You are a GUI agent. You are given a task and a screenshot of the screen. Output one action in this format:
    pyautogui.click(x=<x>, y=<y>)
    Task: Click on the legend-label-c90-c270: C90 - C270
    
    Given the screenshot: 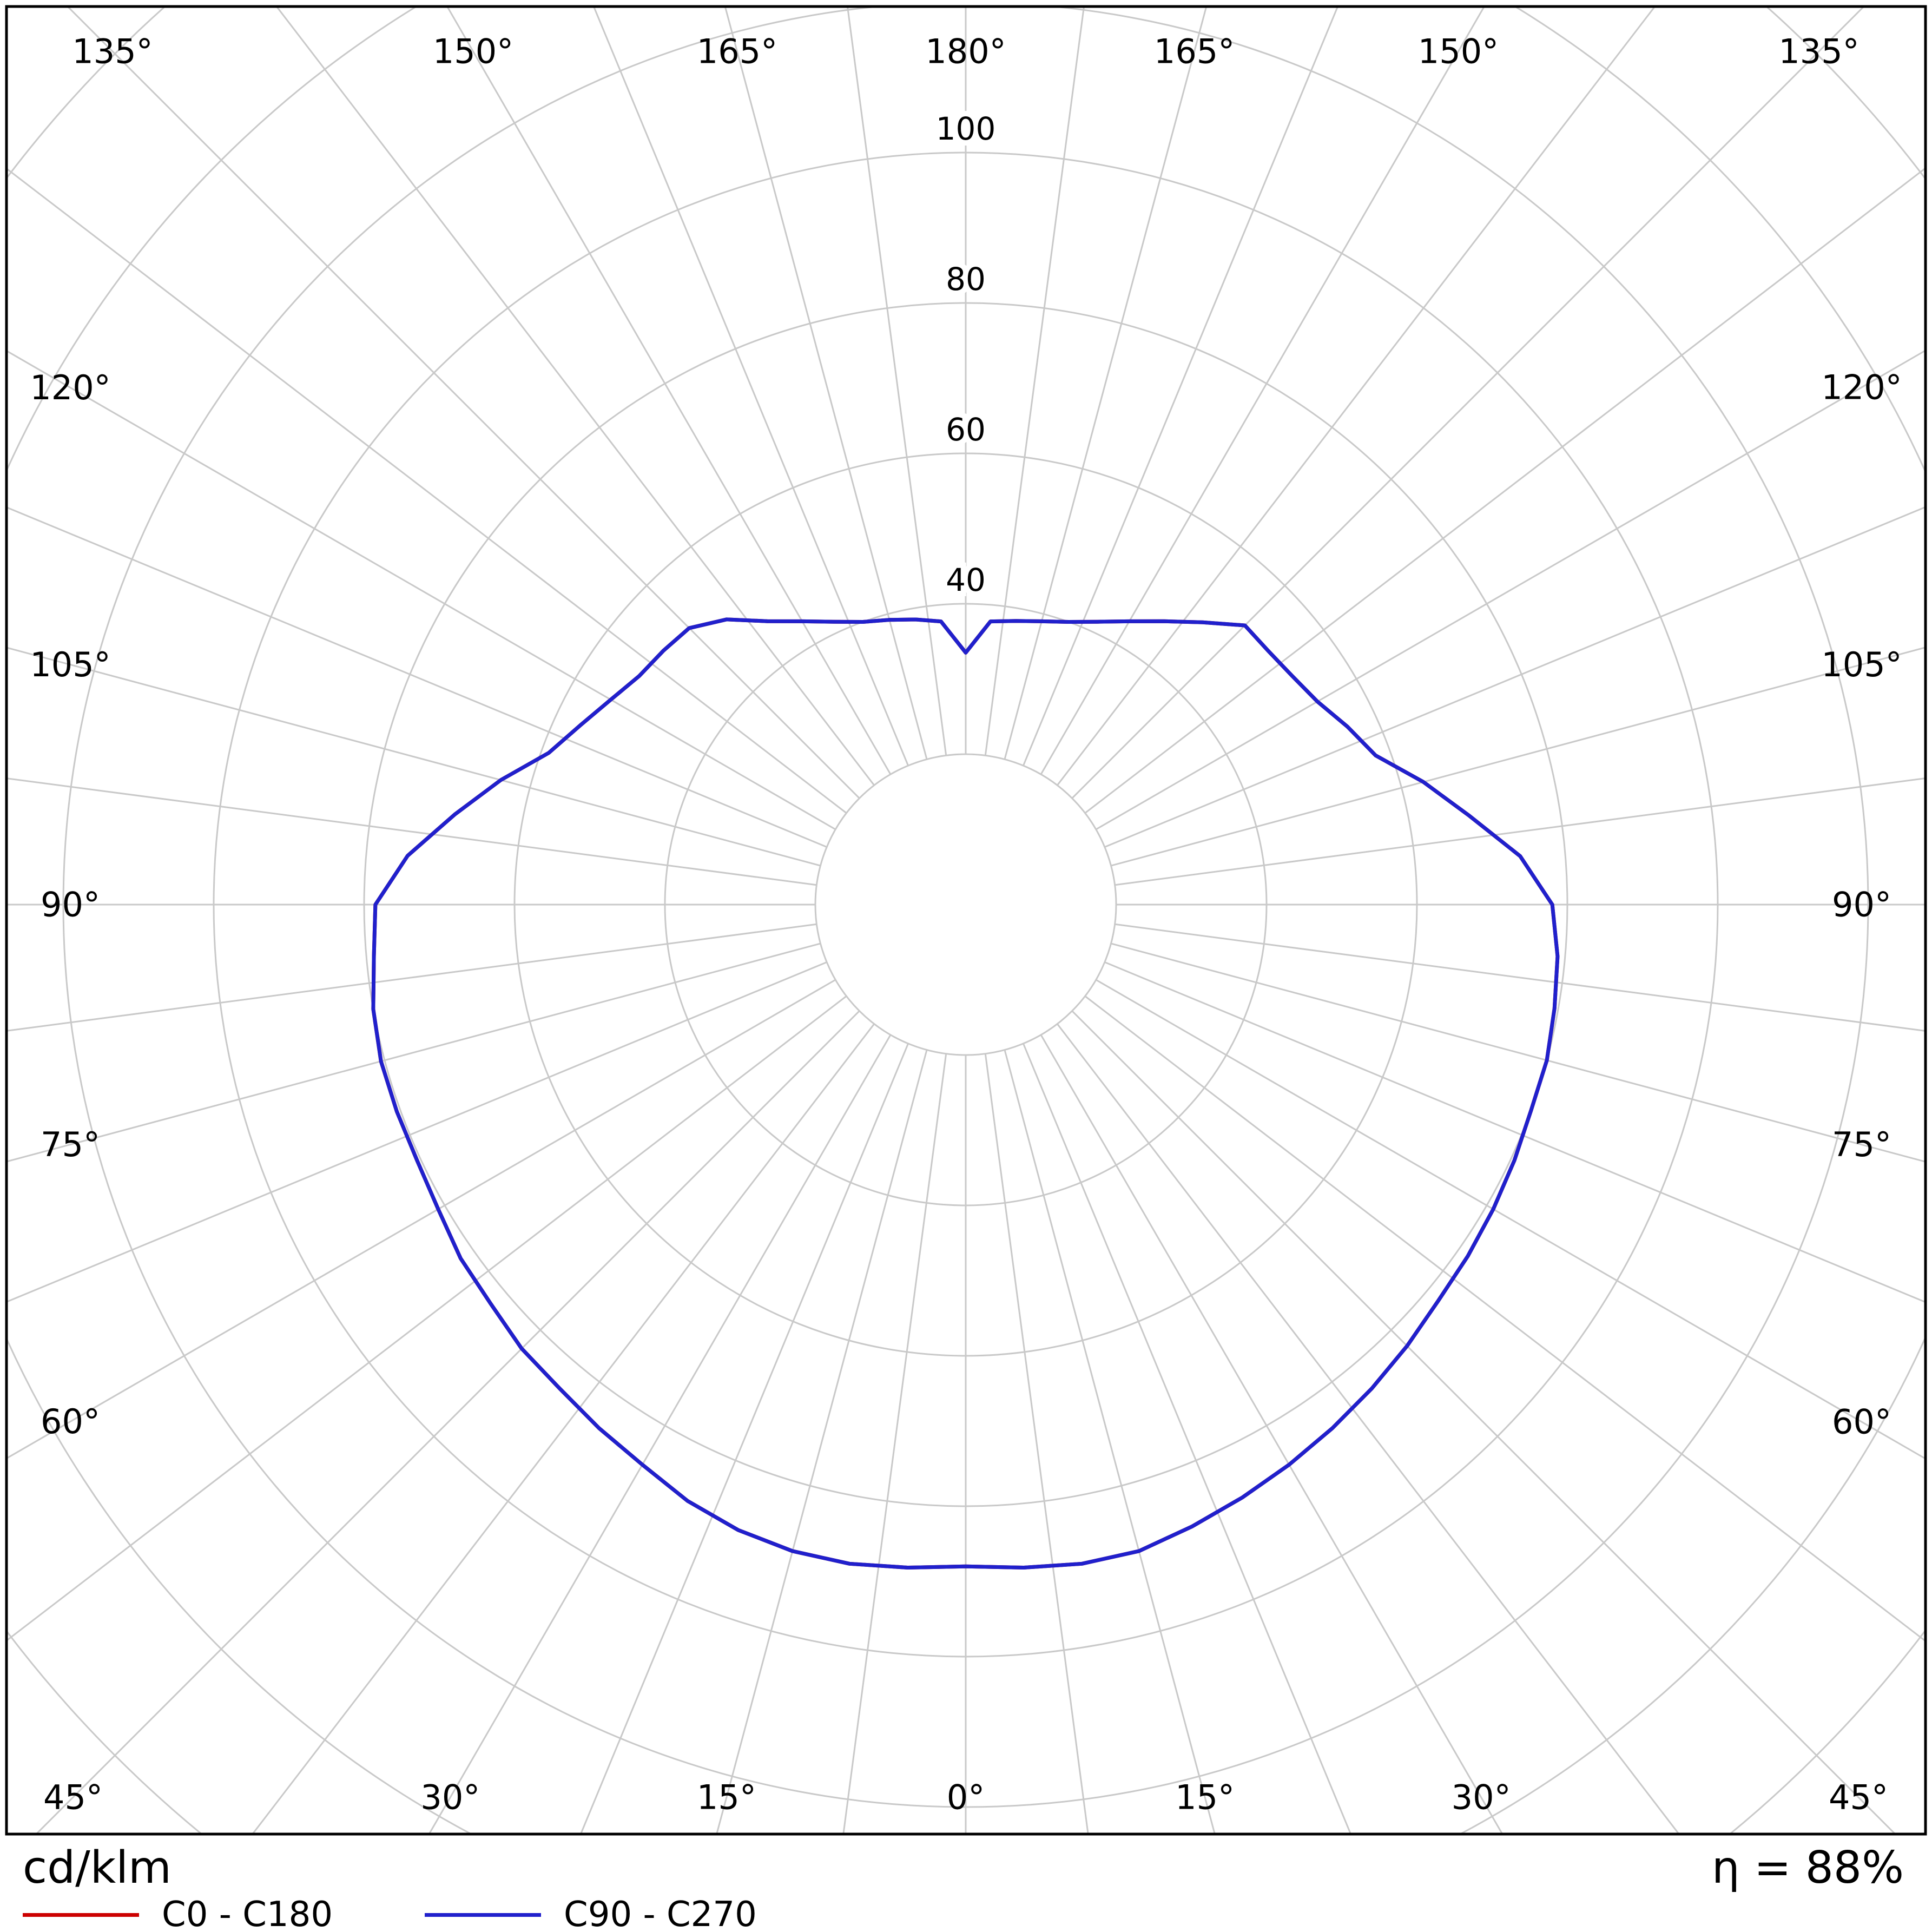 What is the action you would take?
    pyautogui.click(x=660, y=1913)
    